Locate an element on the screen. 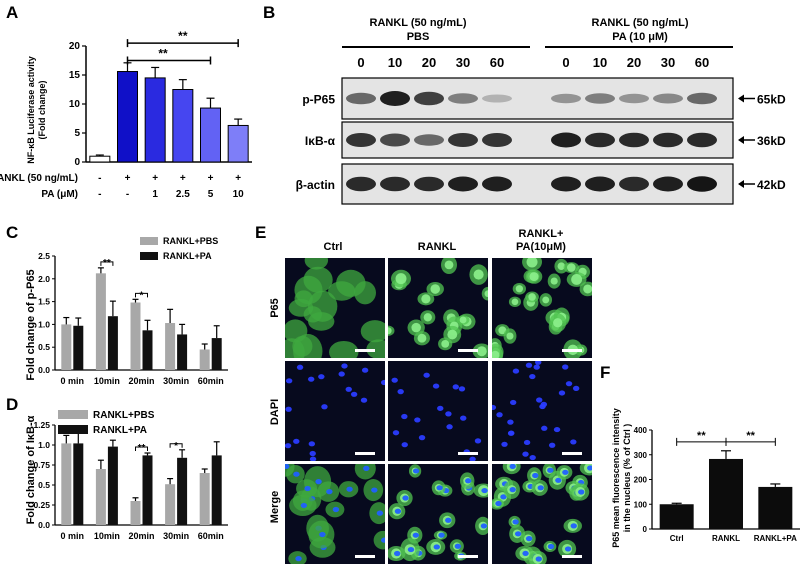  y-tick-label: 100 is located at coordinates (641, 504).